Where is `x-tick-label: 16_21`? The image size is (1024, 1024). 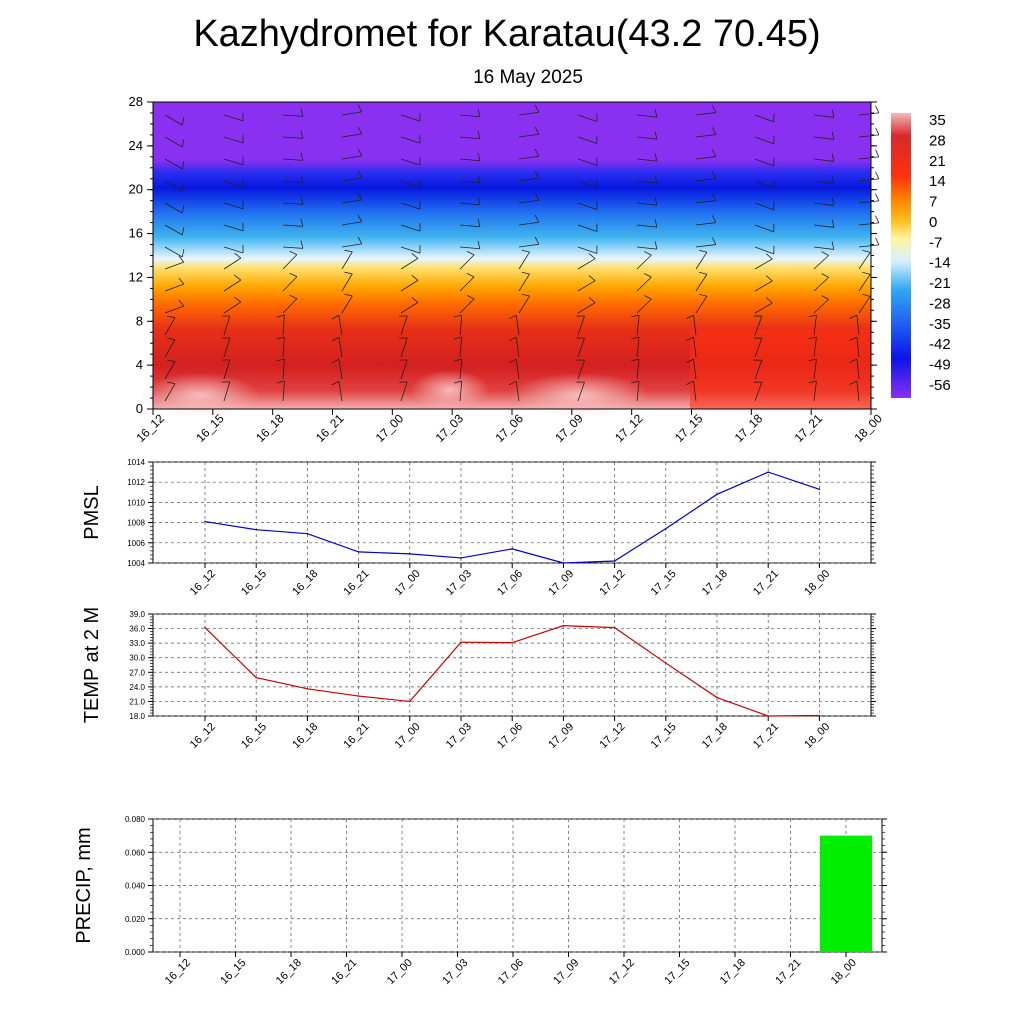
x-tick-label: 16_21 is located at coordinates (344, 972).